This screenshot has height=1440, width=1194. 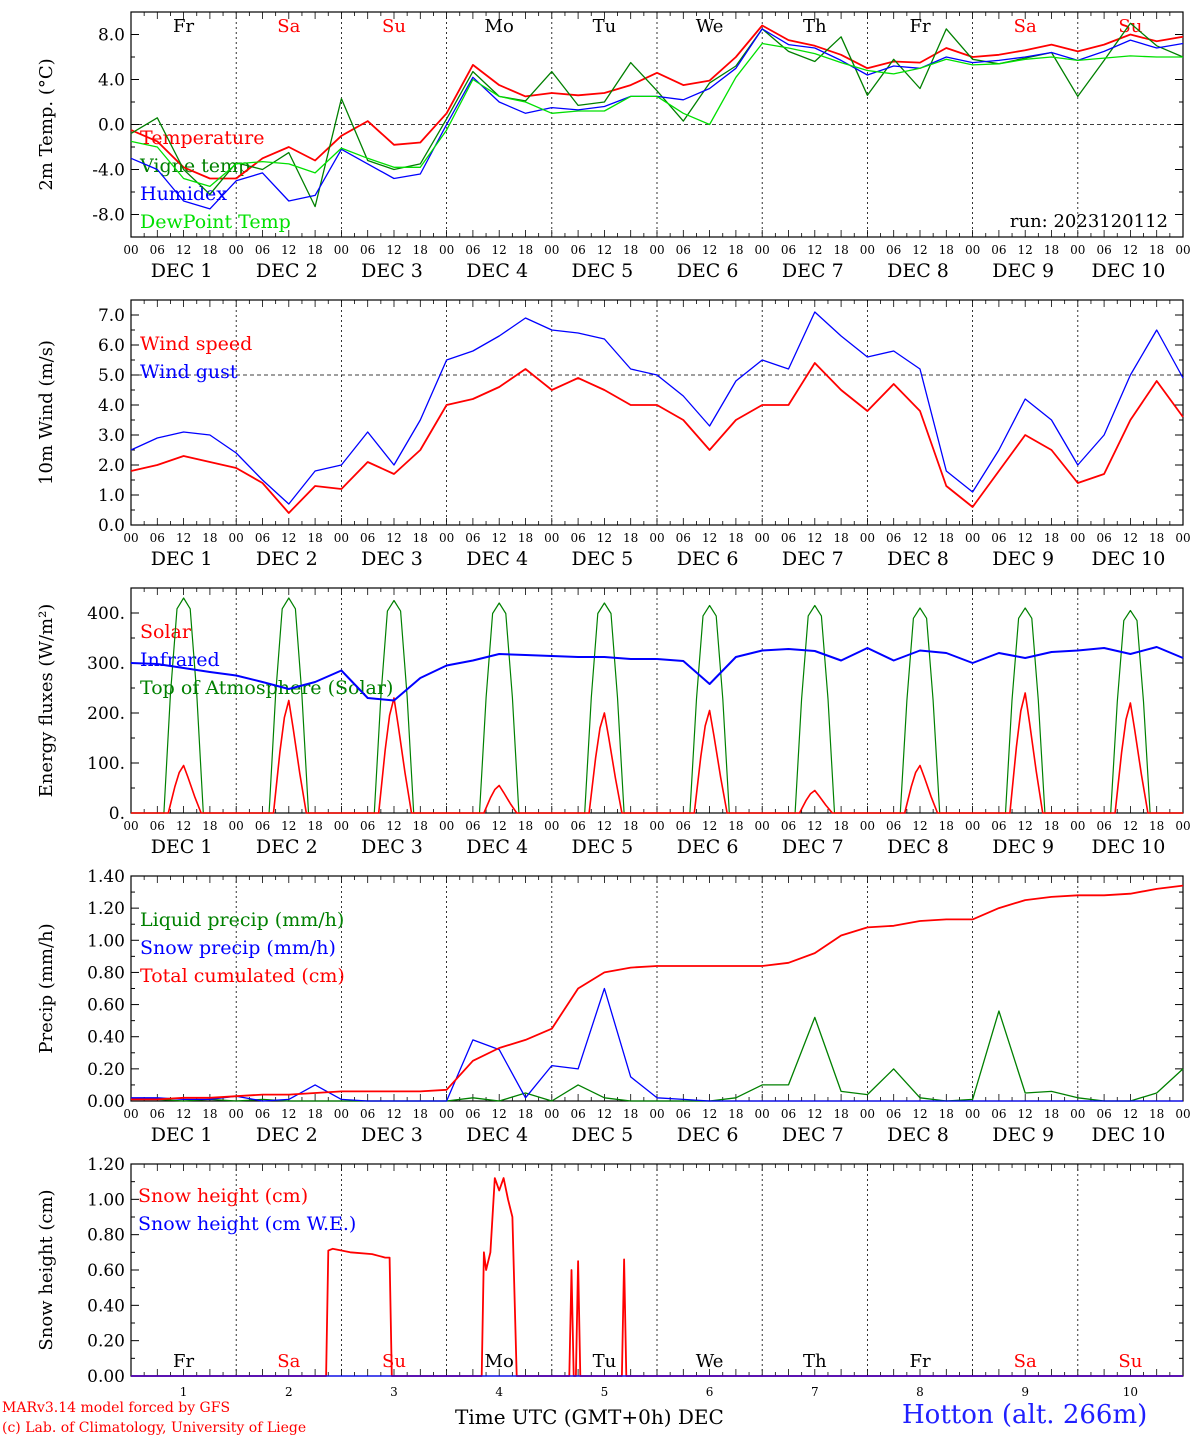 I want to click on y-tick-label: 200., so click(x=106, y=714).